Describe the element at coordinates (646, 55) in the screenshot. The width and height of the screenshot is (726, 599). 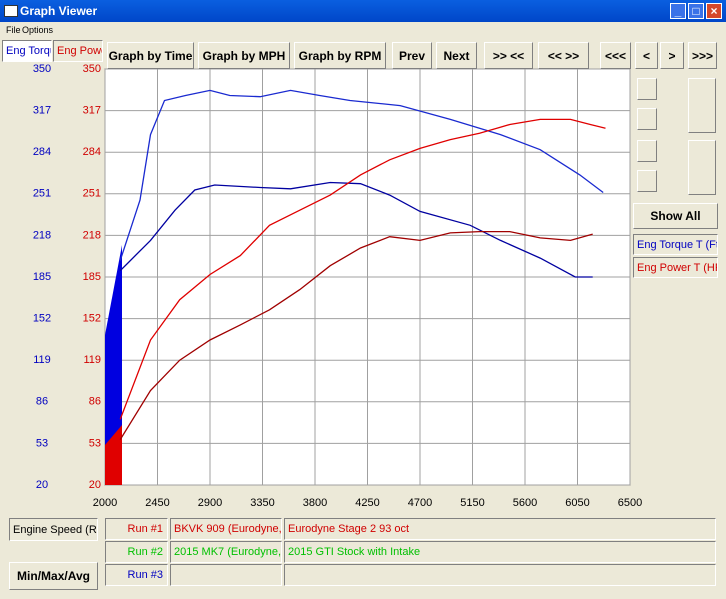
I see `toolbar-button: <` at that location.